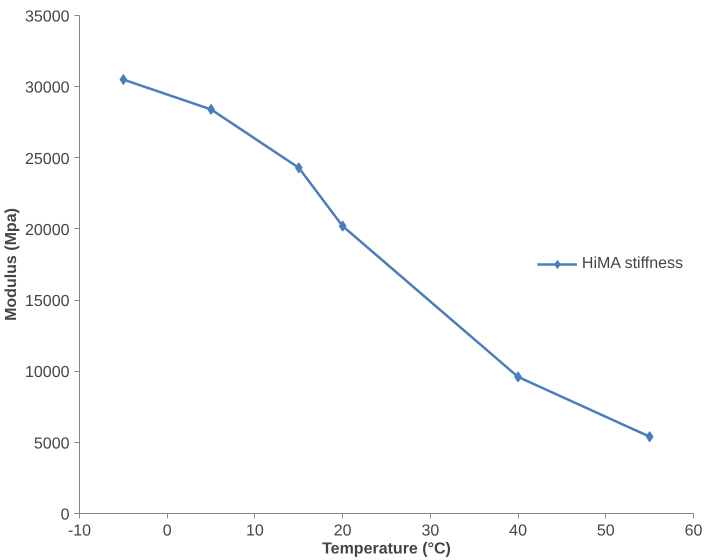 This screenshot has width=713, height=560. Describe the element at coordinates (386, 549) in the screenshot. I see `x-axis-title: Temperature (°C)` at that location.